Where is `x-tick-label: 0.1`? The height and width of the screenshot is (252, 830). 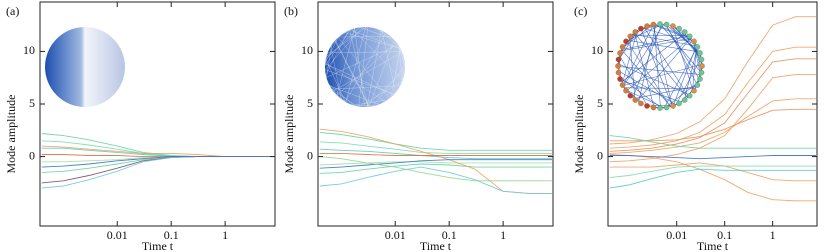
x-tick-label: 0.1 is located at coordinates (171, 235).